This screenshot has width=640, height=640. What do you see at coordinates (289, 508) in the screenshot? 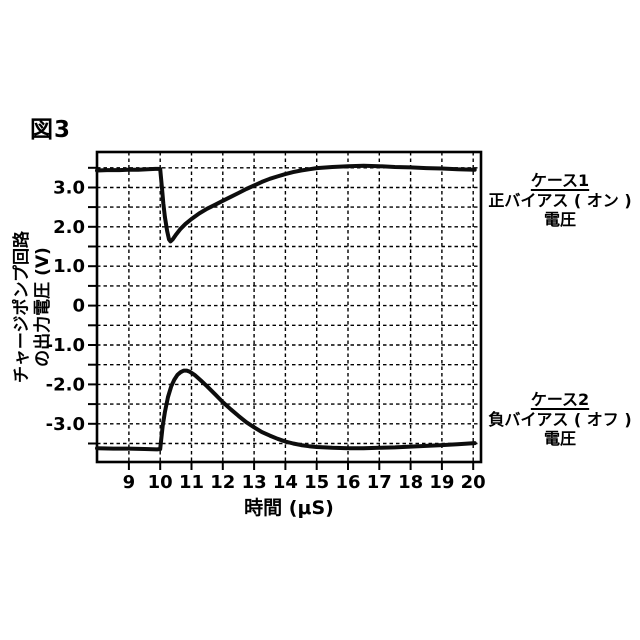
I see `x-axis-title: 時間 (μS)` at bounding box center [289, 508].